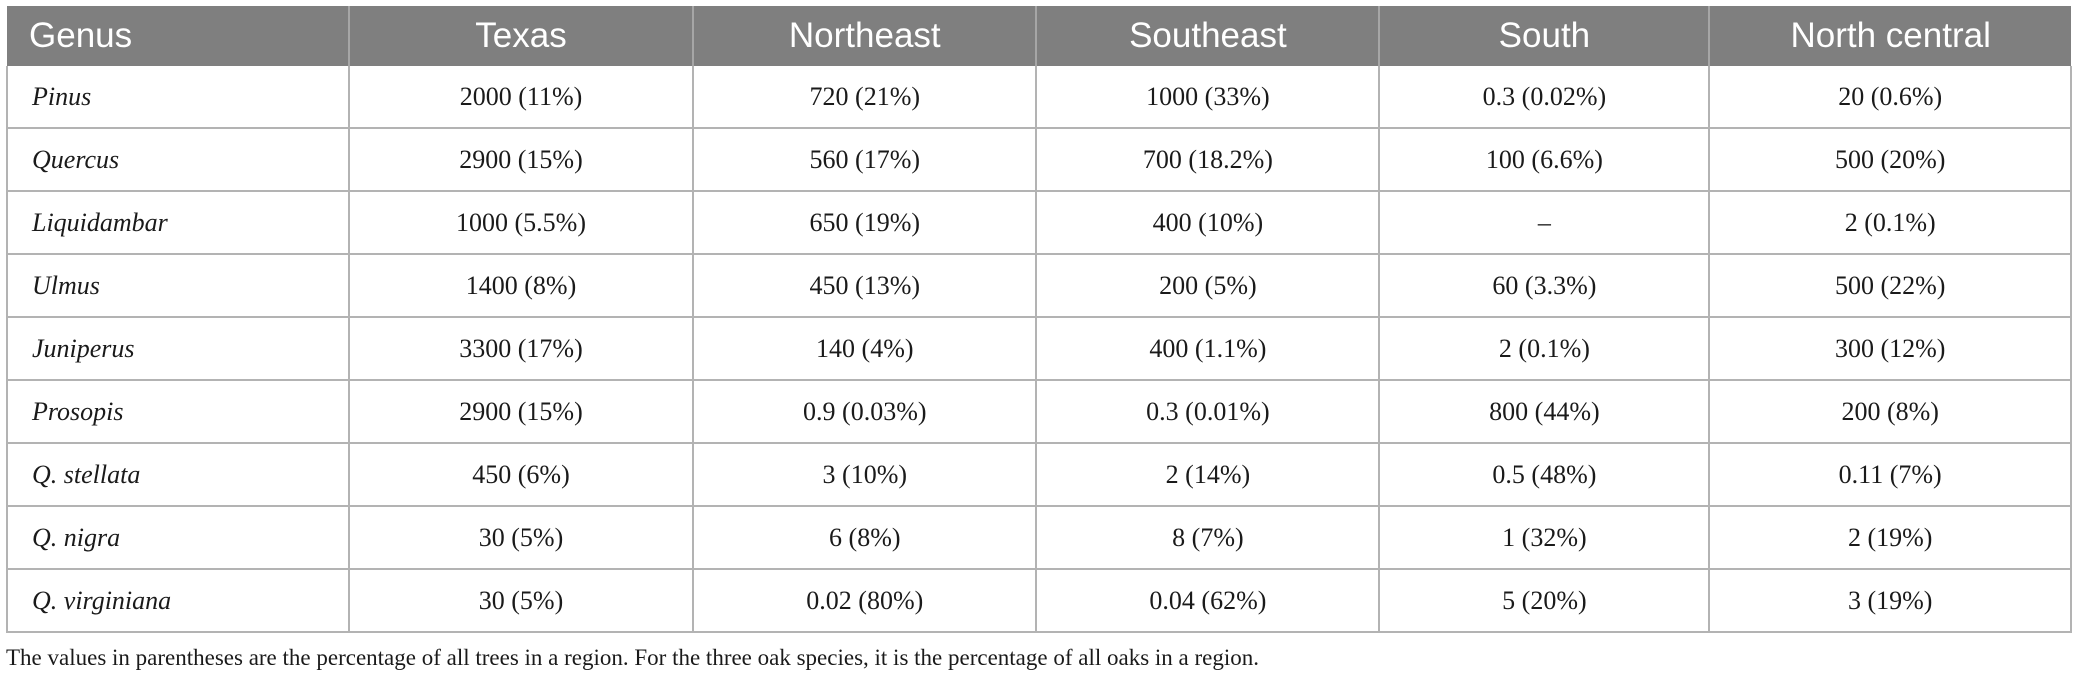 The width and height of the screenshot is (2078, 682). What do you see at coordinates (1544, 600) in the screenshot?
I see `value-cell: 5 (20%)` at bounding box center [1544, 600].